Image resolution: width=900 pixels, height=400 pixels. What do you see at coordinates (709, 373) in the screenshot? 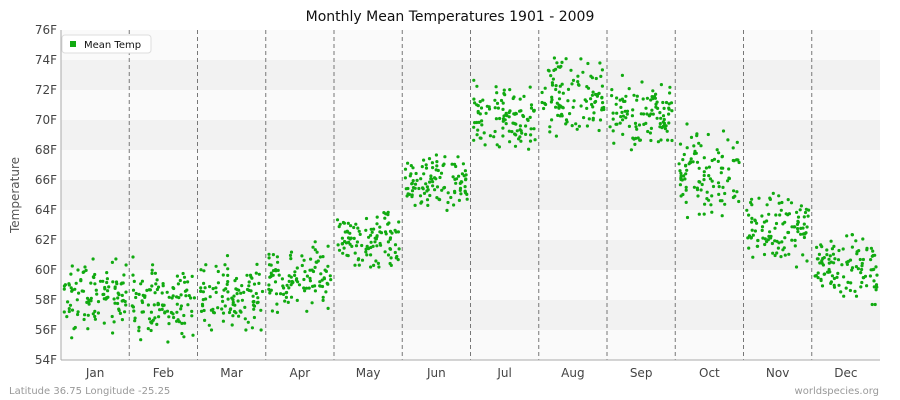
I see `x-tick-label: Oct` at bounding box center [709, 373].